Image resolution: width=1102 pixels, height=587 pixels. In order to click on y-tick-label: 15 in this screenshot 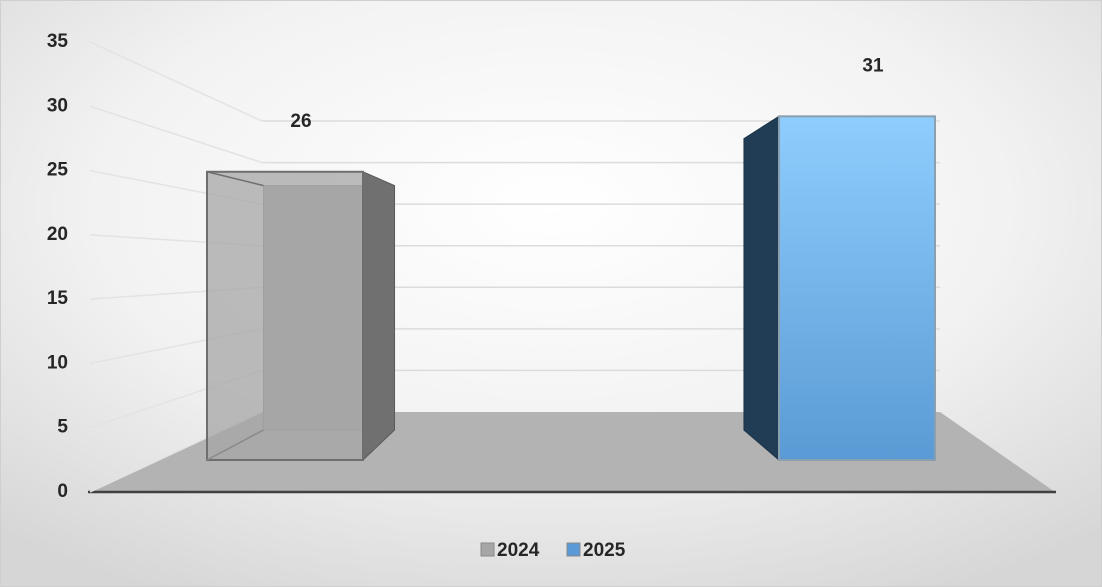, I will do `click(58, 298)`.